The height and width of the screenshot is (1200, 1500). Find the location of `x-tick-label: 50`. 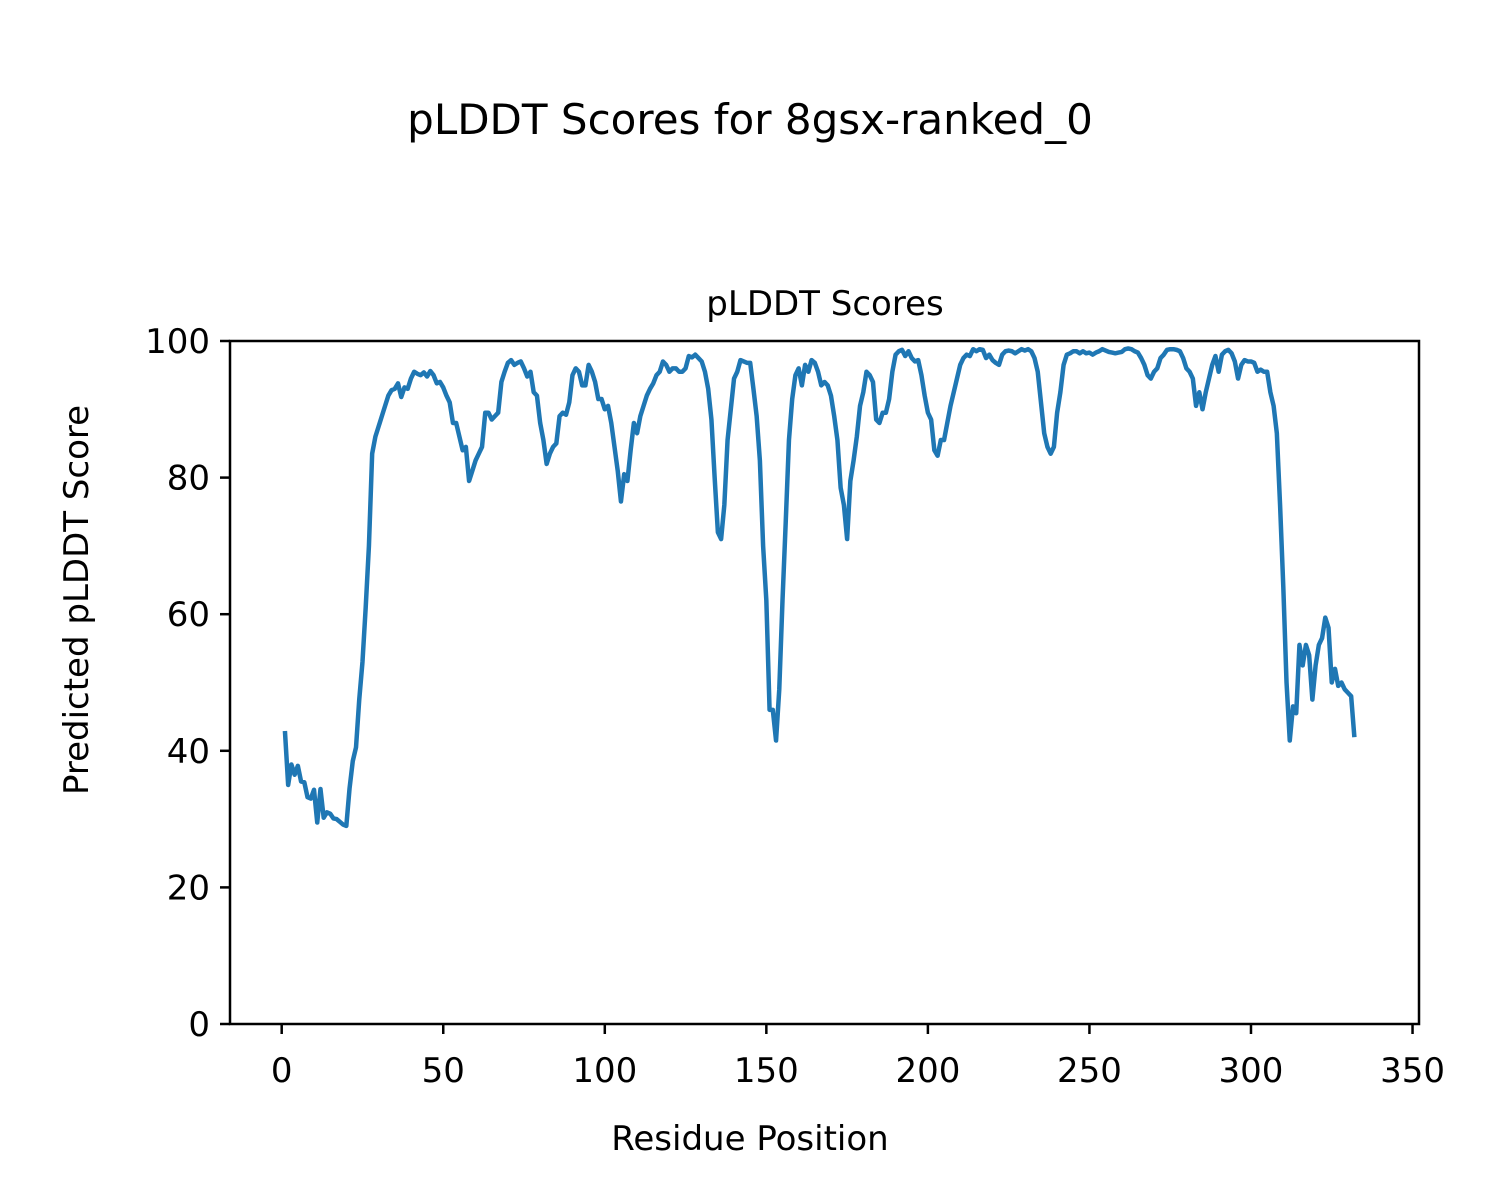

x-tick-label: 50 is located at coordinates (443, 1071).